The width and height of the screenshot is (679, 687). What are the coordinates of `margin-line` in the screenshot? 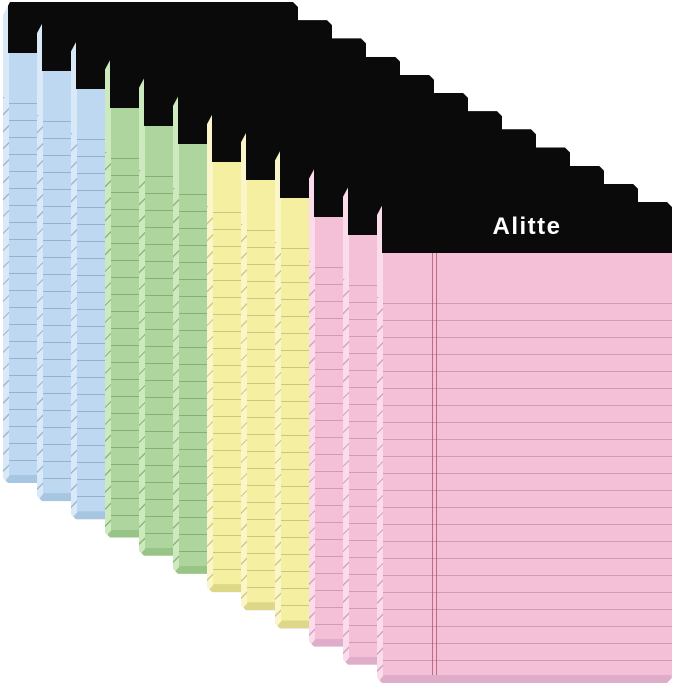 It's located at (434, 464).